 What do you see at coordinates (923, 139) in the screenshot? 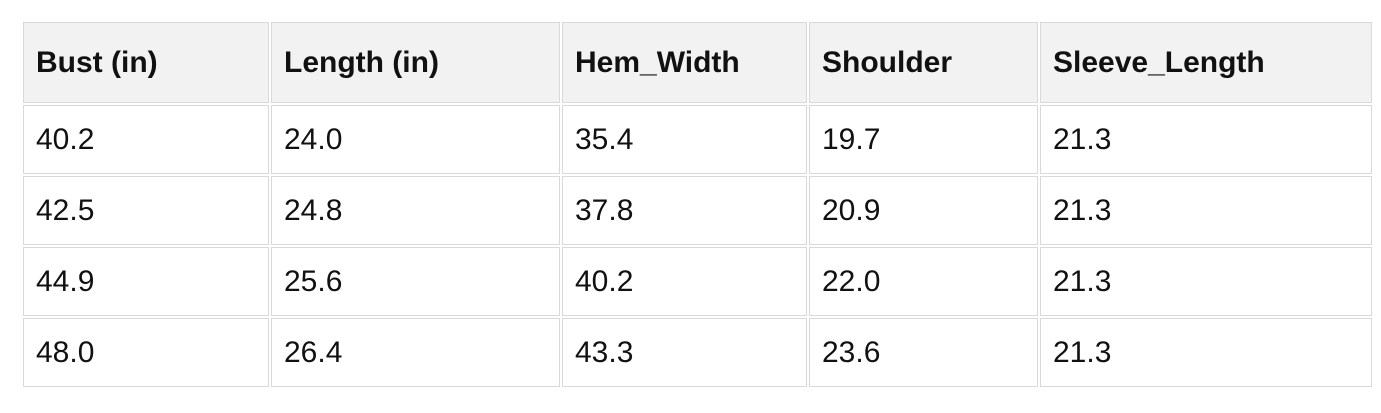
I see `table-cell: 19.7` at bounding box center [923, 139].